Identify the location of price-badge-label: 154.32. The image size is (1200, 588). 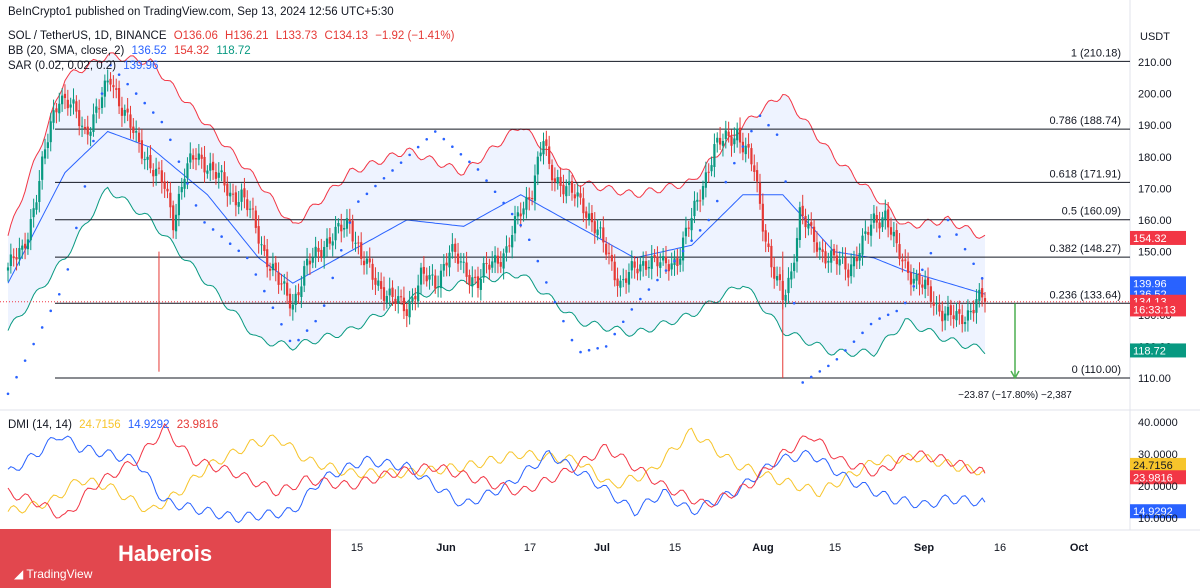
(1150, 239).